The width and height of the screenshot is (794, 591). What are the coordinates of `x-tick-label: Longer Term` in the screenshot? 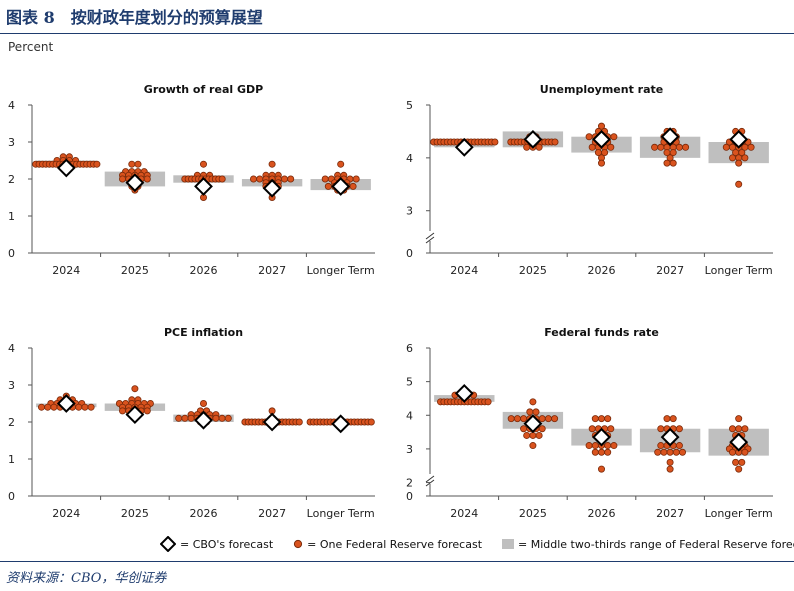 It's located at (739, 513).